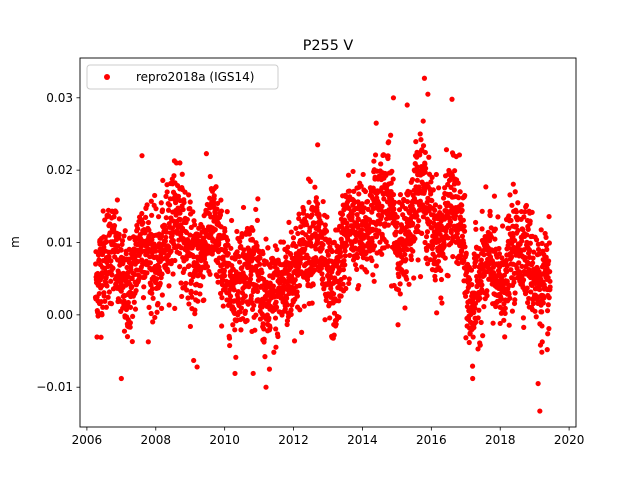 The height and width of the screenshot is (480, 640). Describe the element at coordinates (431, 440) in the screenshot. I see `x-tick-label: 2016` at that location.